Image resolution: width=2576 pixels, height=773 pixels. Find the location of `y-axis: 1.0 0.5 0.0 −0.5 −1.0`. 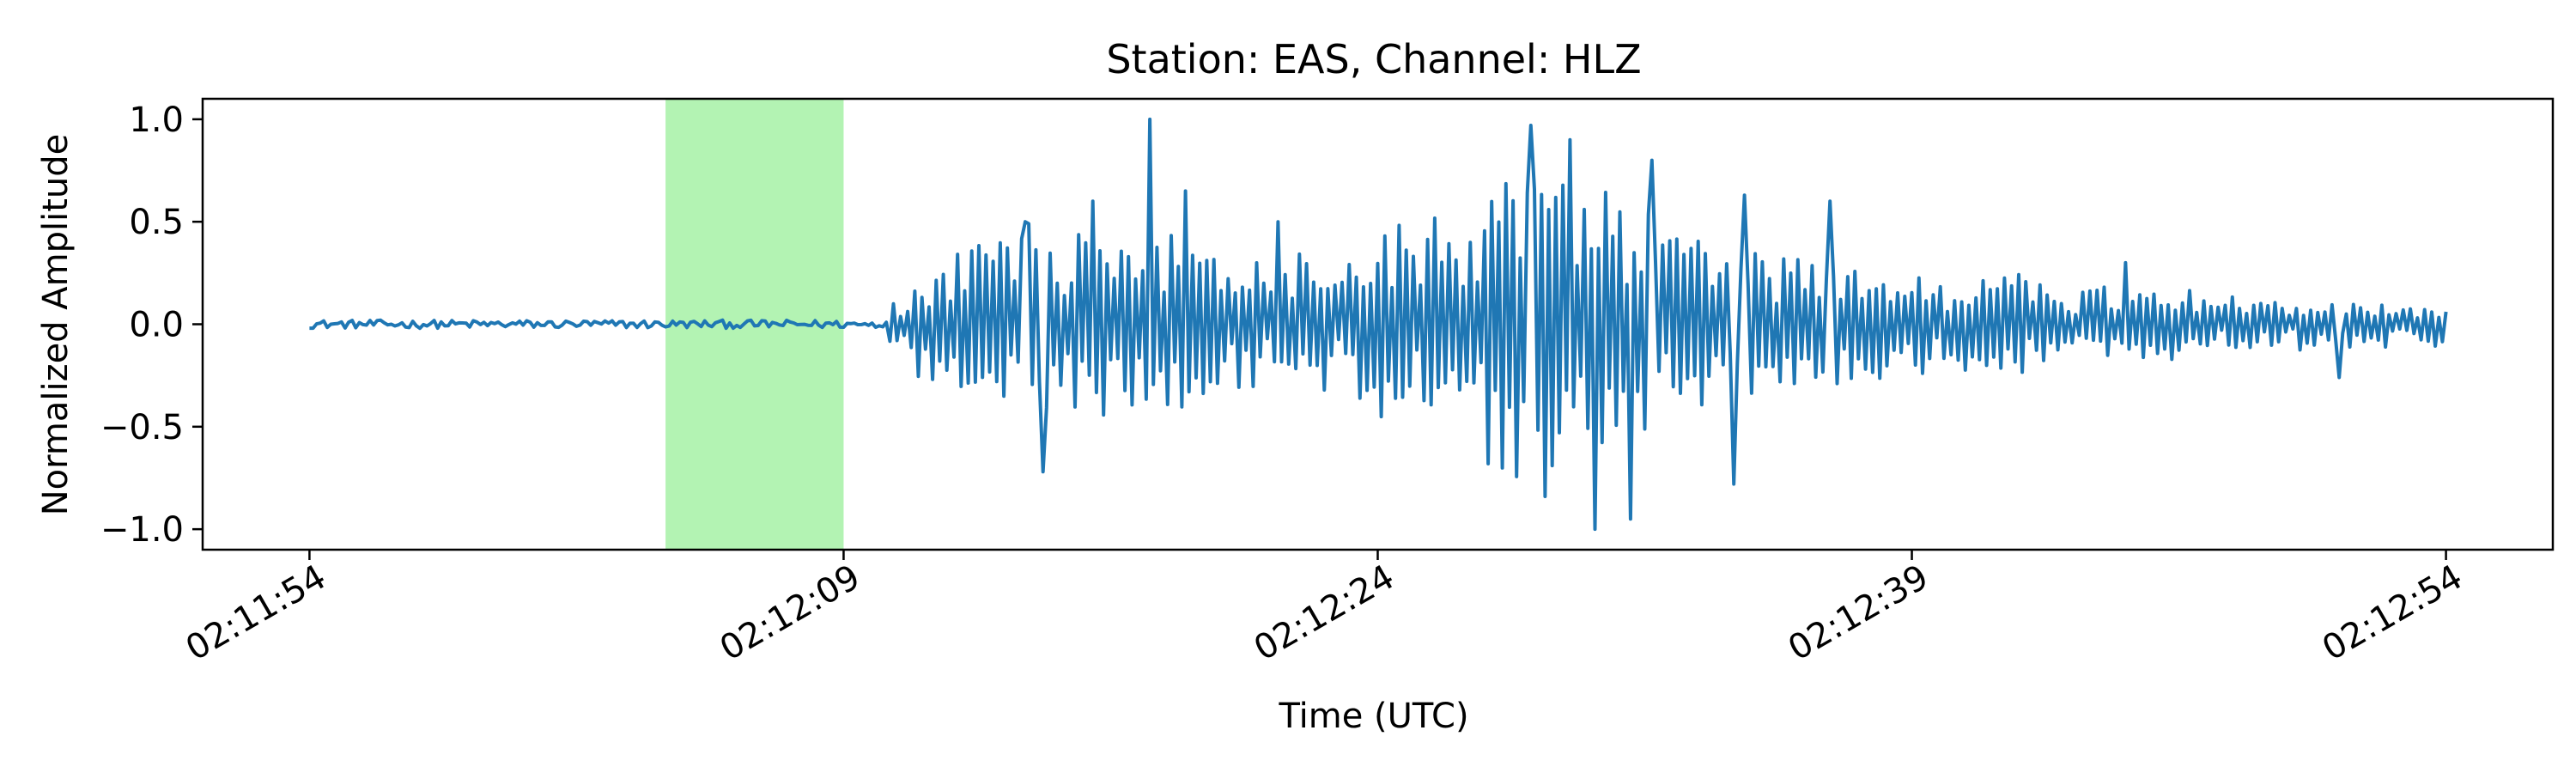

y-axis: 1.0 0.5 0.0 −0.5 −1.0 is located at coordinates (151, 325).